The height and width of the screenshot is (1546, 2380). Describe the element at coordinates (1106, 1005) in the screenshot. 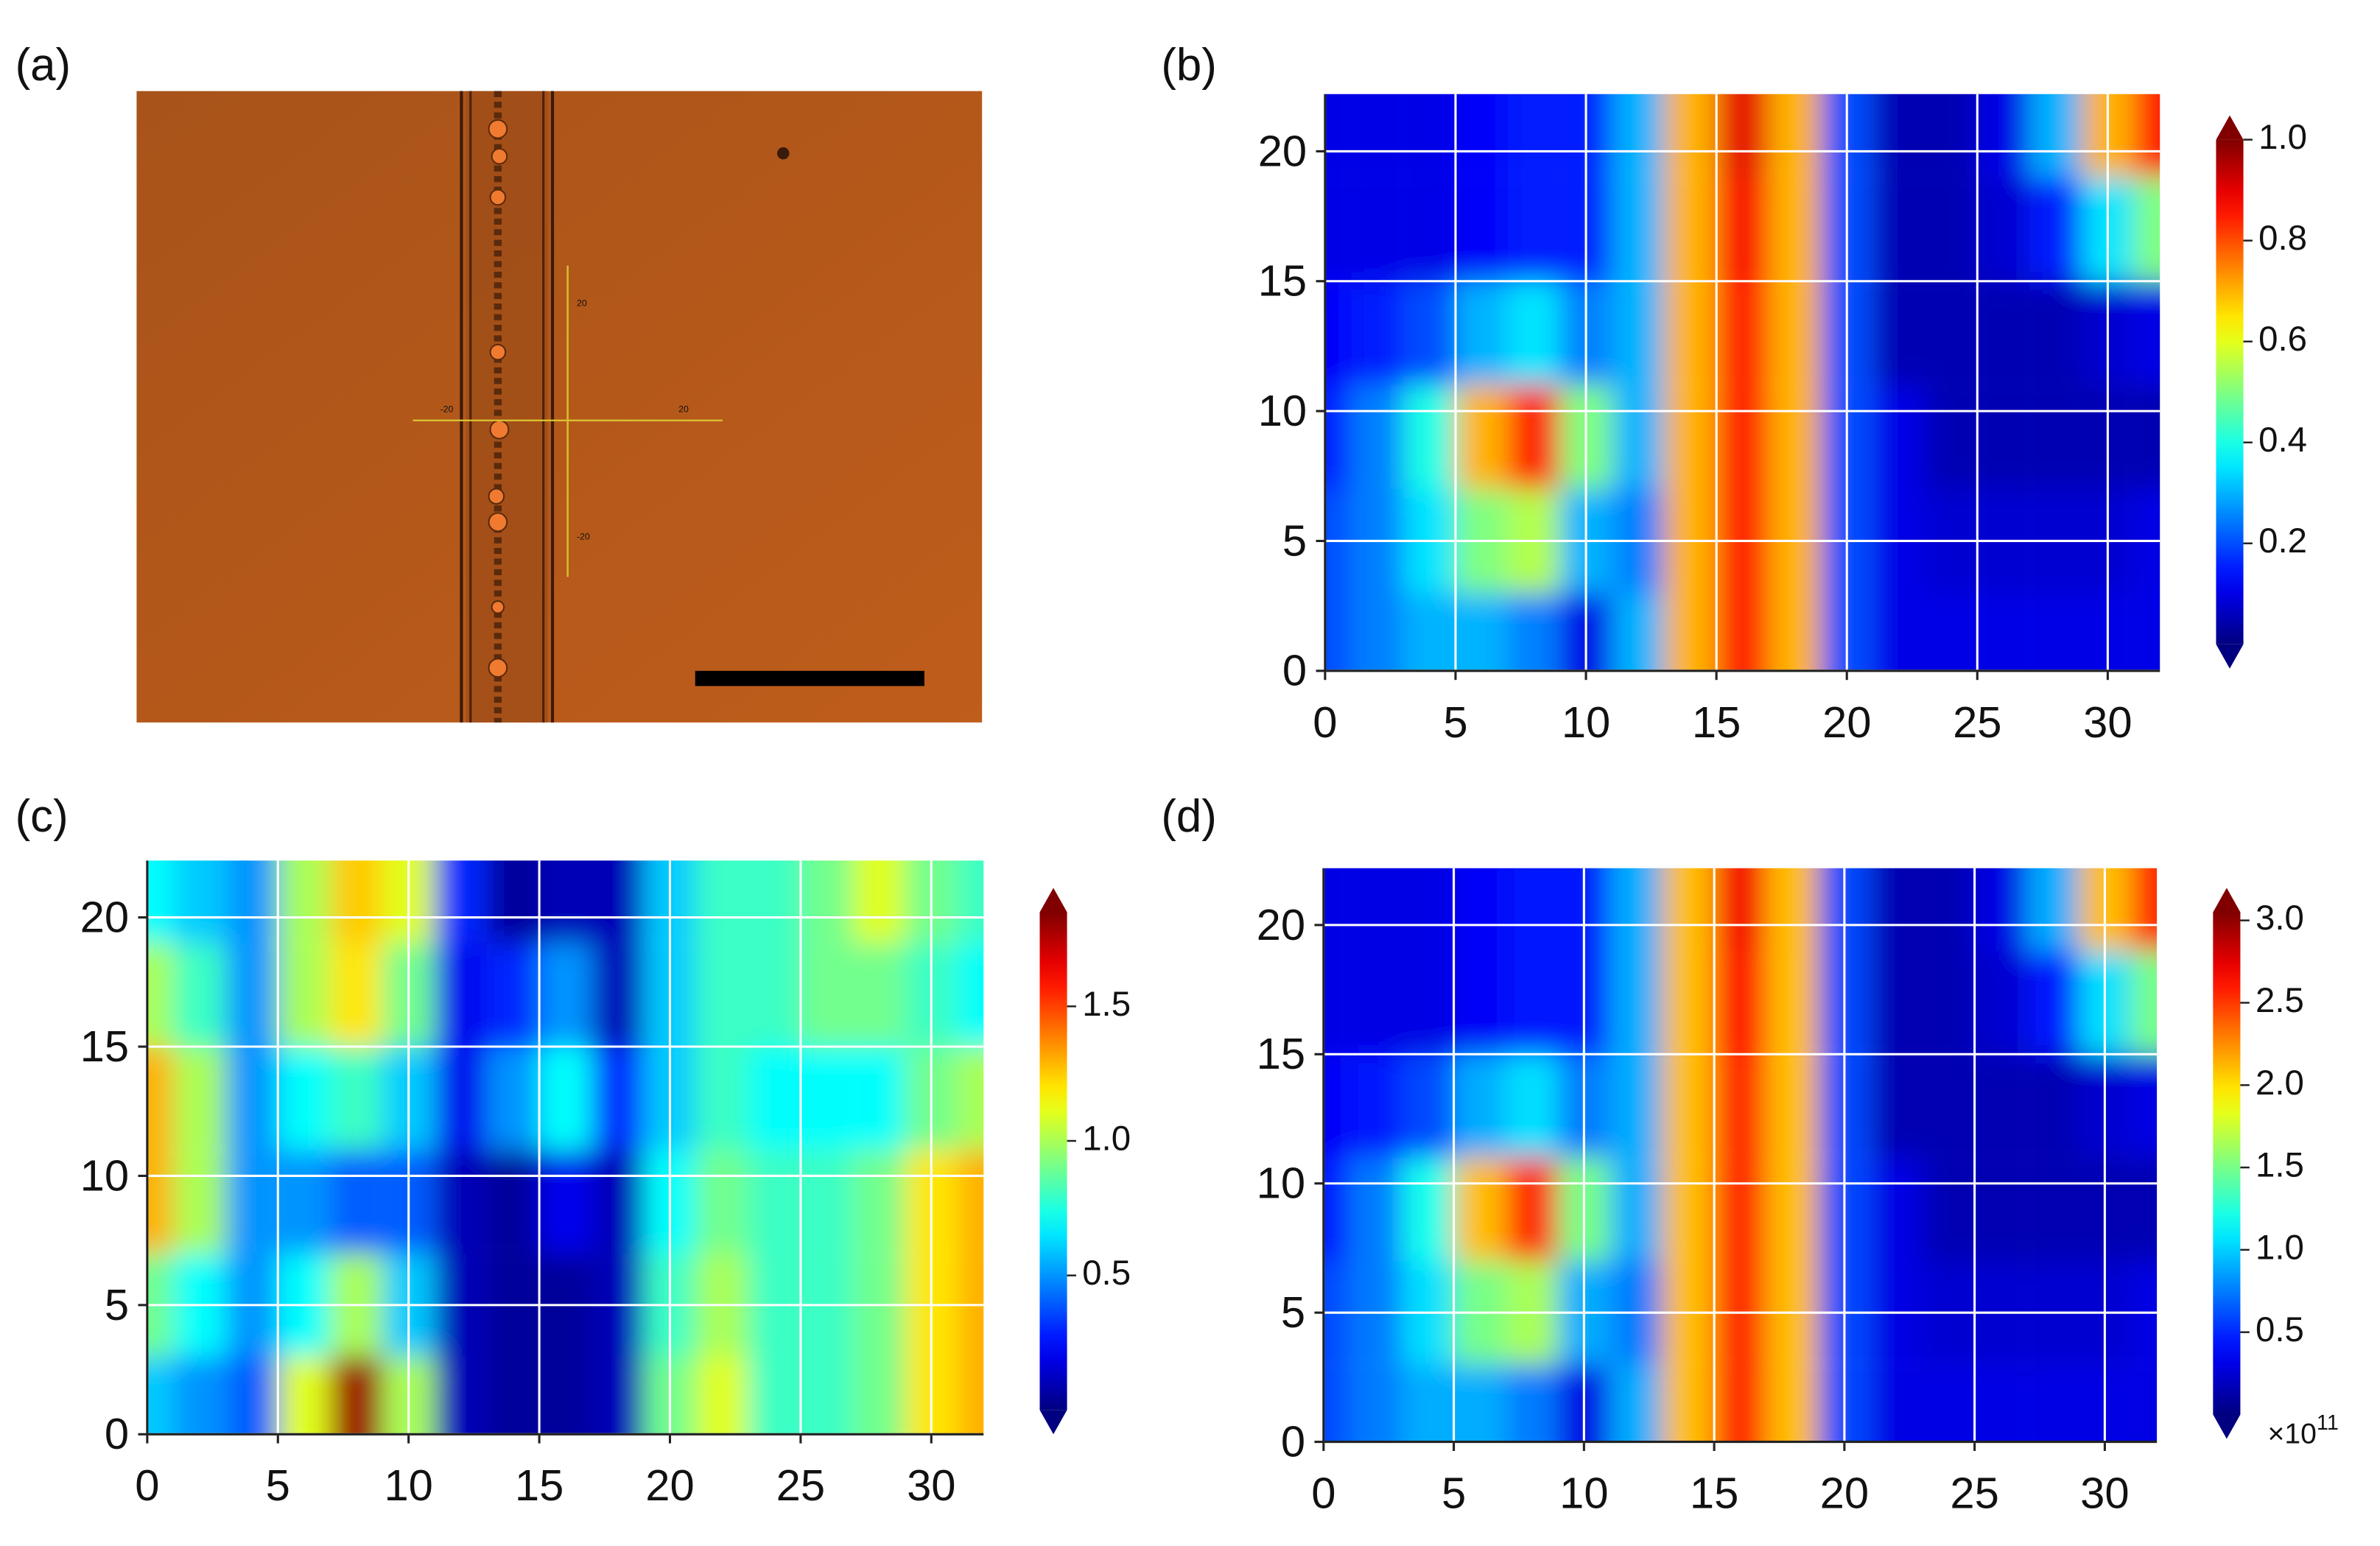

I see `colorbar-tick-label: 1.5` at that location.